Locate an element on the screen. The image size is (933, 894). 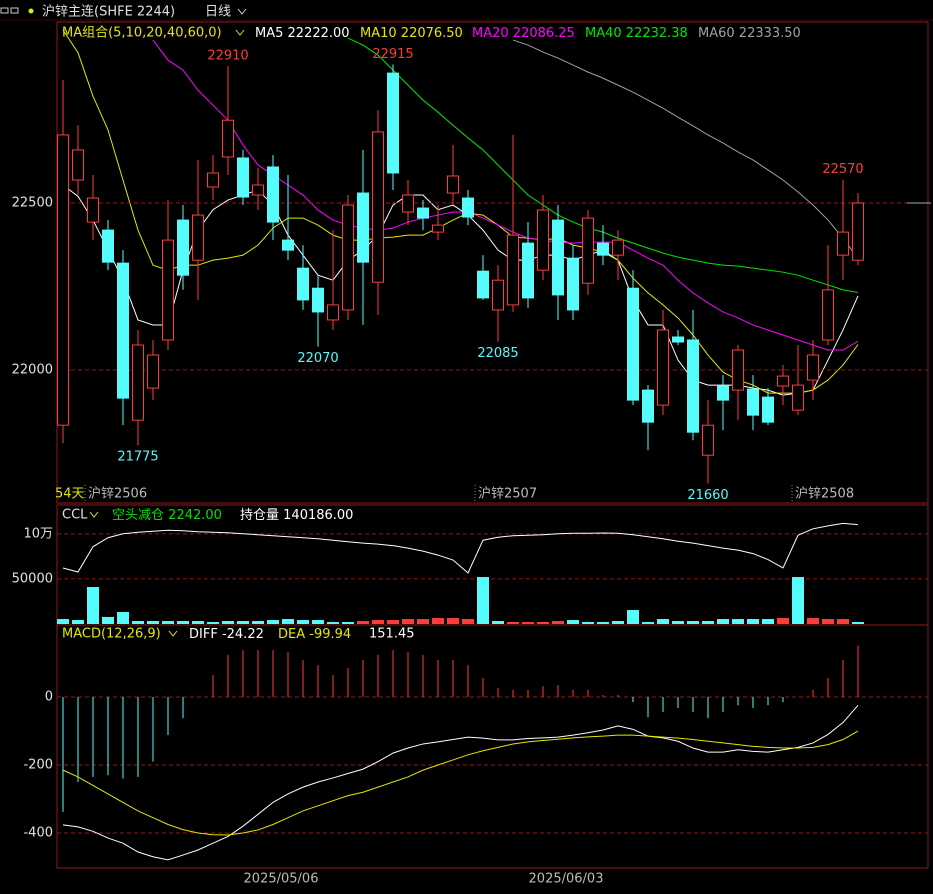
legend-value: 22086.25 is located at coordinates (544, 33).